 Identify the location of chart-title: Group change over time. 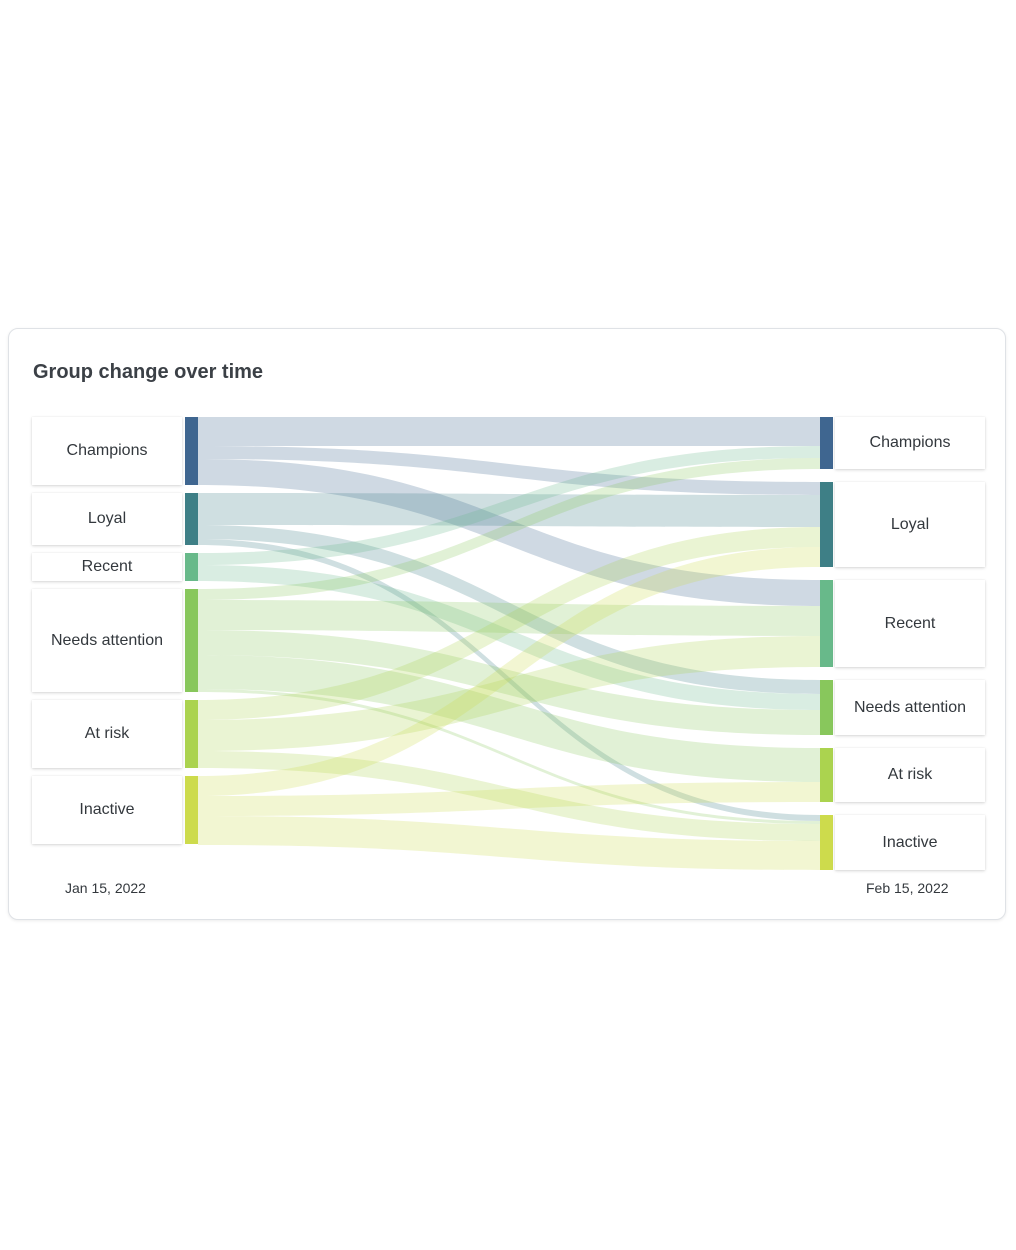
(148, 372).